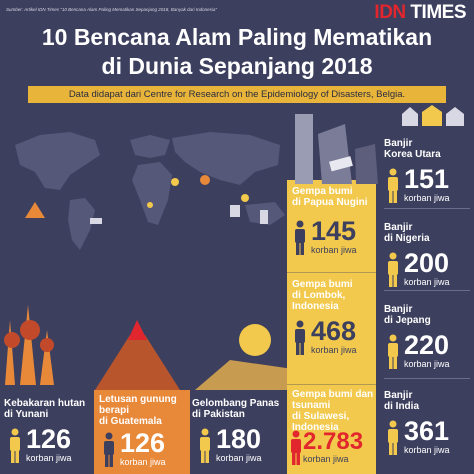 Image resolution: width=474 pixels, height=474 pixels. Describe the element at coordinates (427, 179) in the screenshot. I see `card-value: 151` at that location.